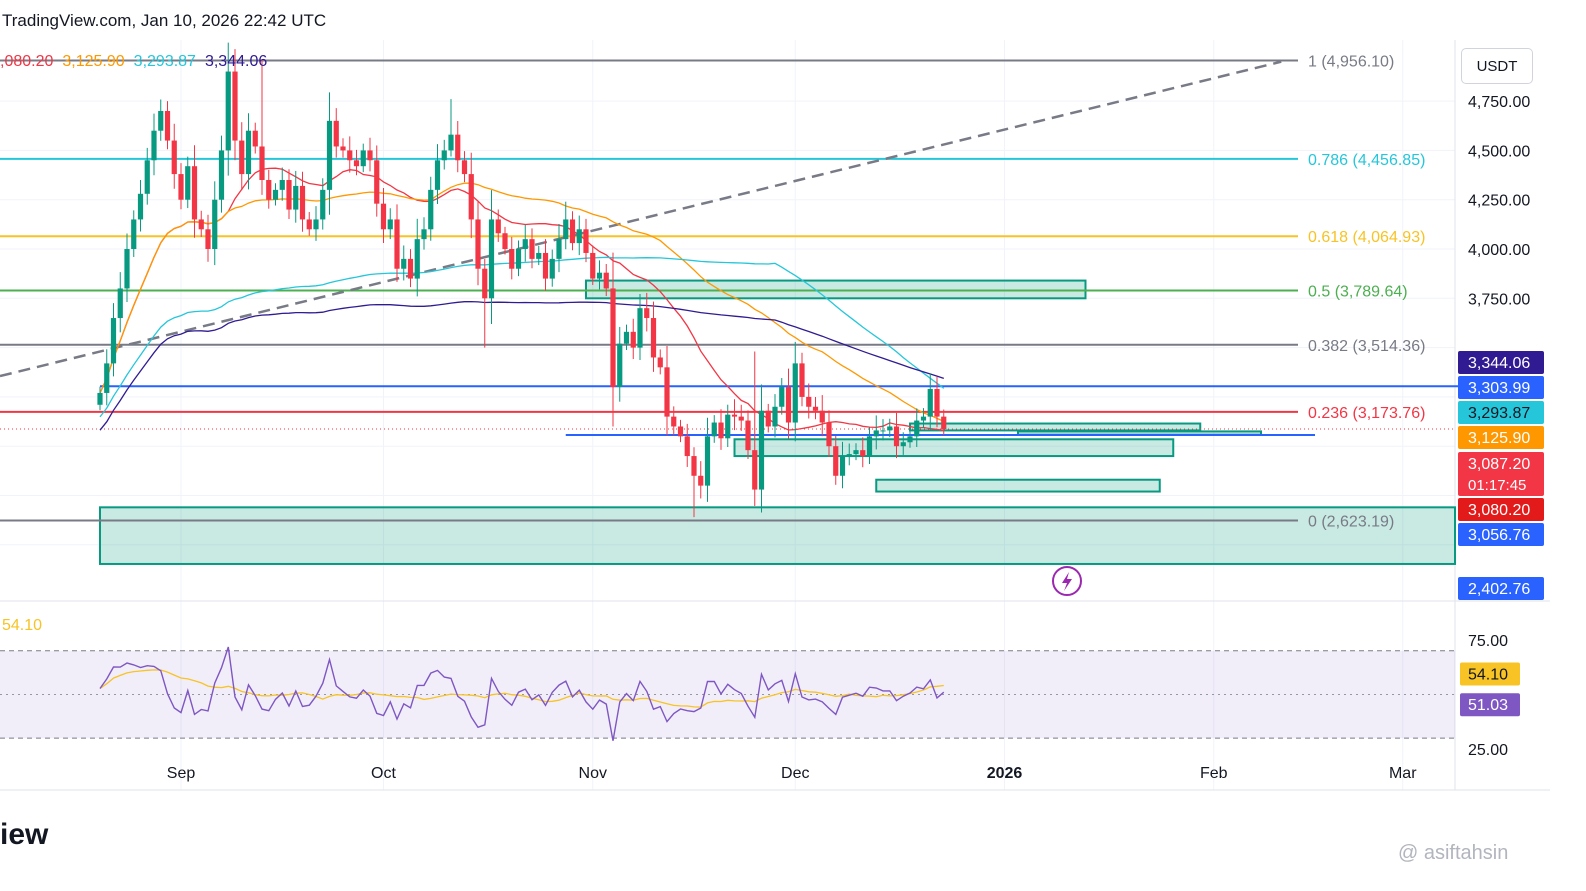 The image size is (1586, 891). Describe the element at coordinates (24, 834) in the screenshot. I see `tradingview-logo-text: iew` at that location.